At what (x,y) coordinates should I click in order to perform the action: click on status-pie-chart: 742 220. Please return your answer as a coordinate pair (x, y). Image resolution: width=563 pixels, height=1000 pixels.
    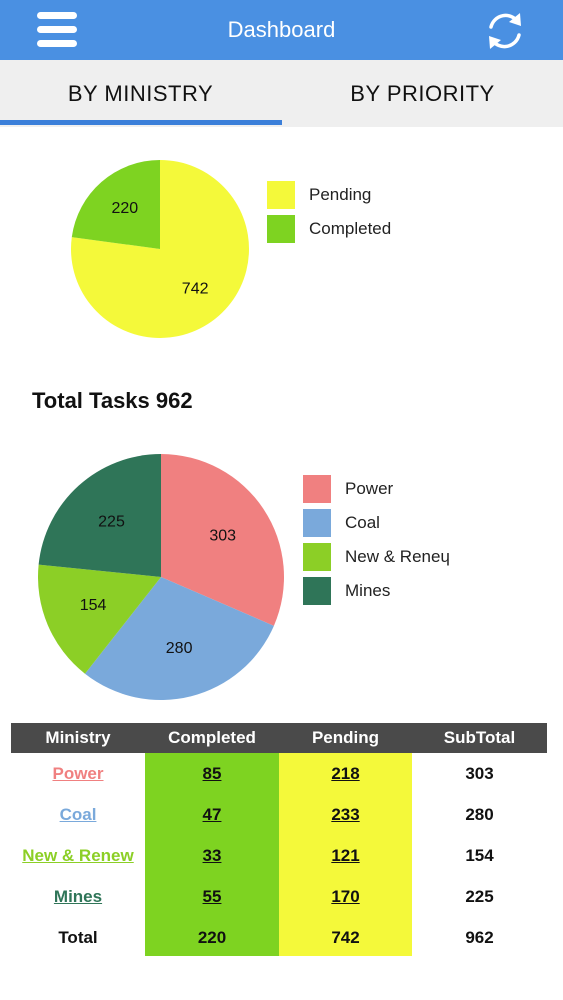
    Looking at the image, I should click on (160, 249).